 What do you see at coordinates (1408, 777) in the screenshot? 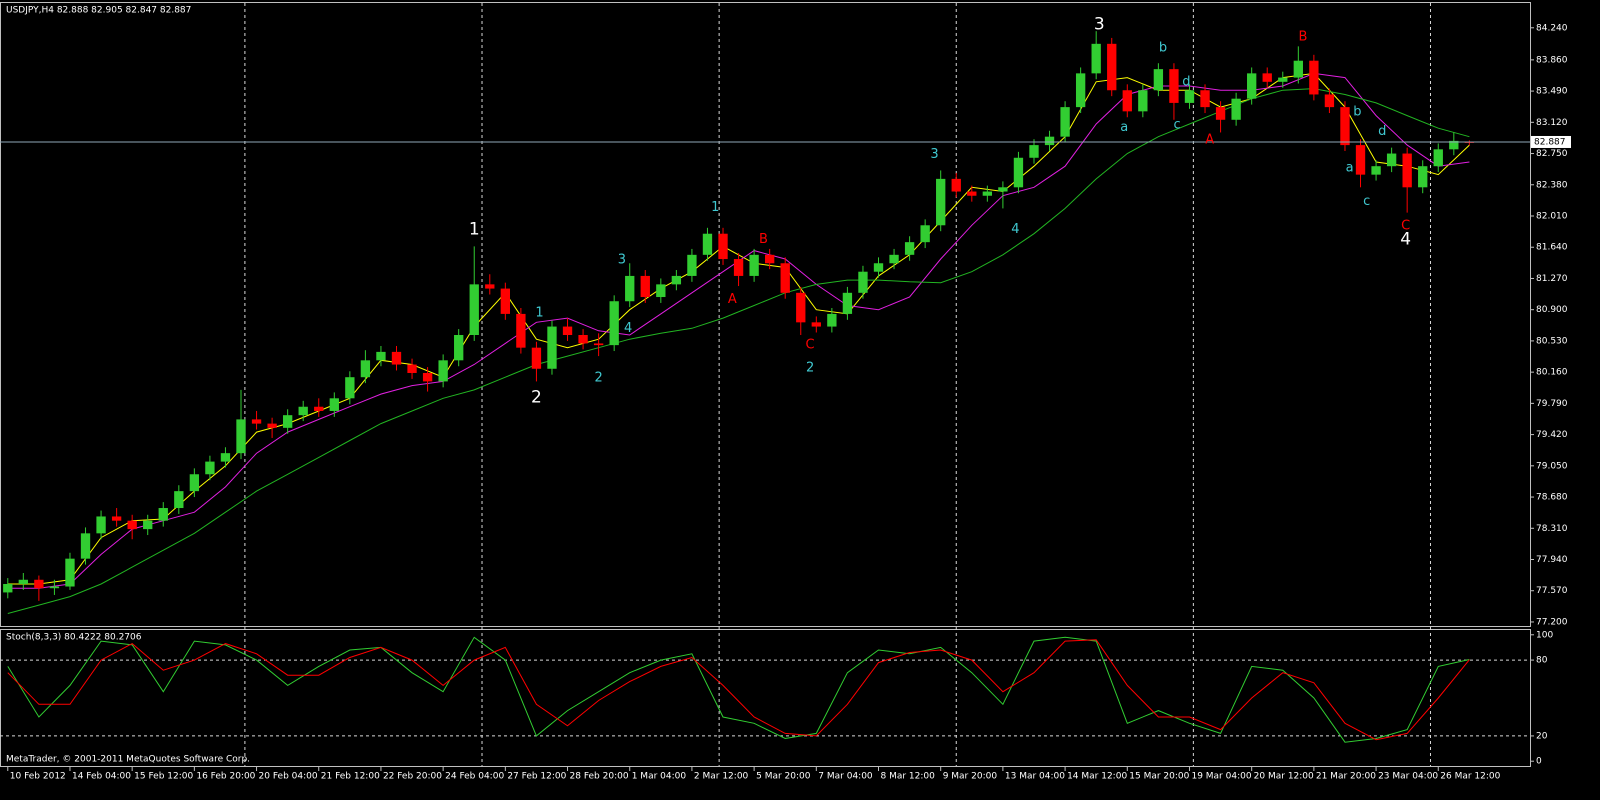
I see `x-tick-label: 23 Mar 04:00` at bounding box center [1408, 777].